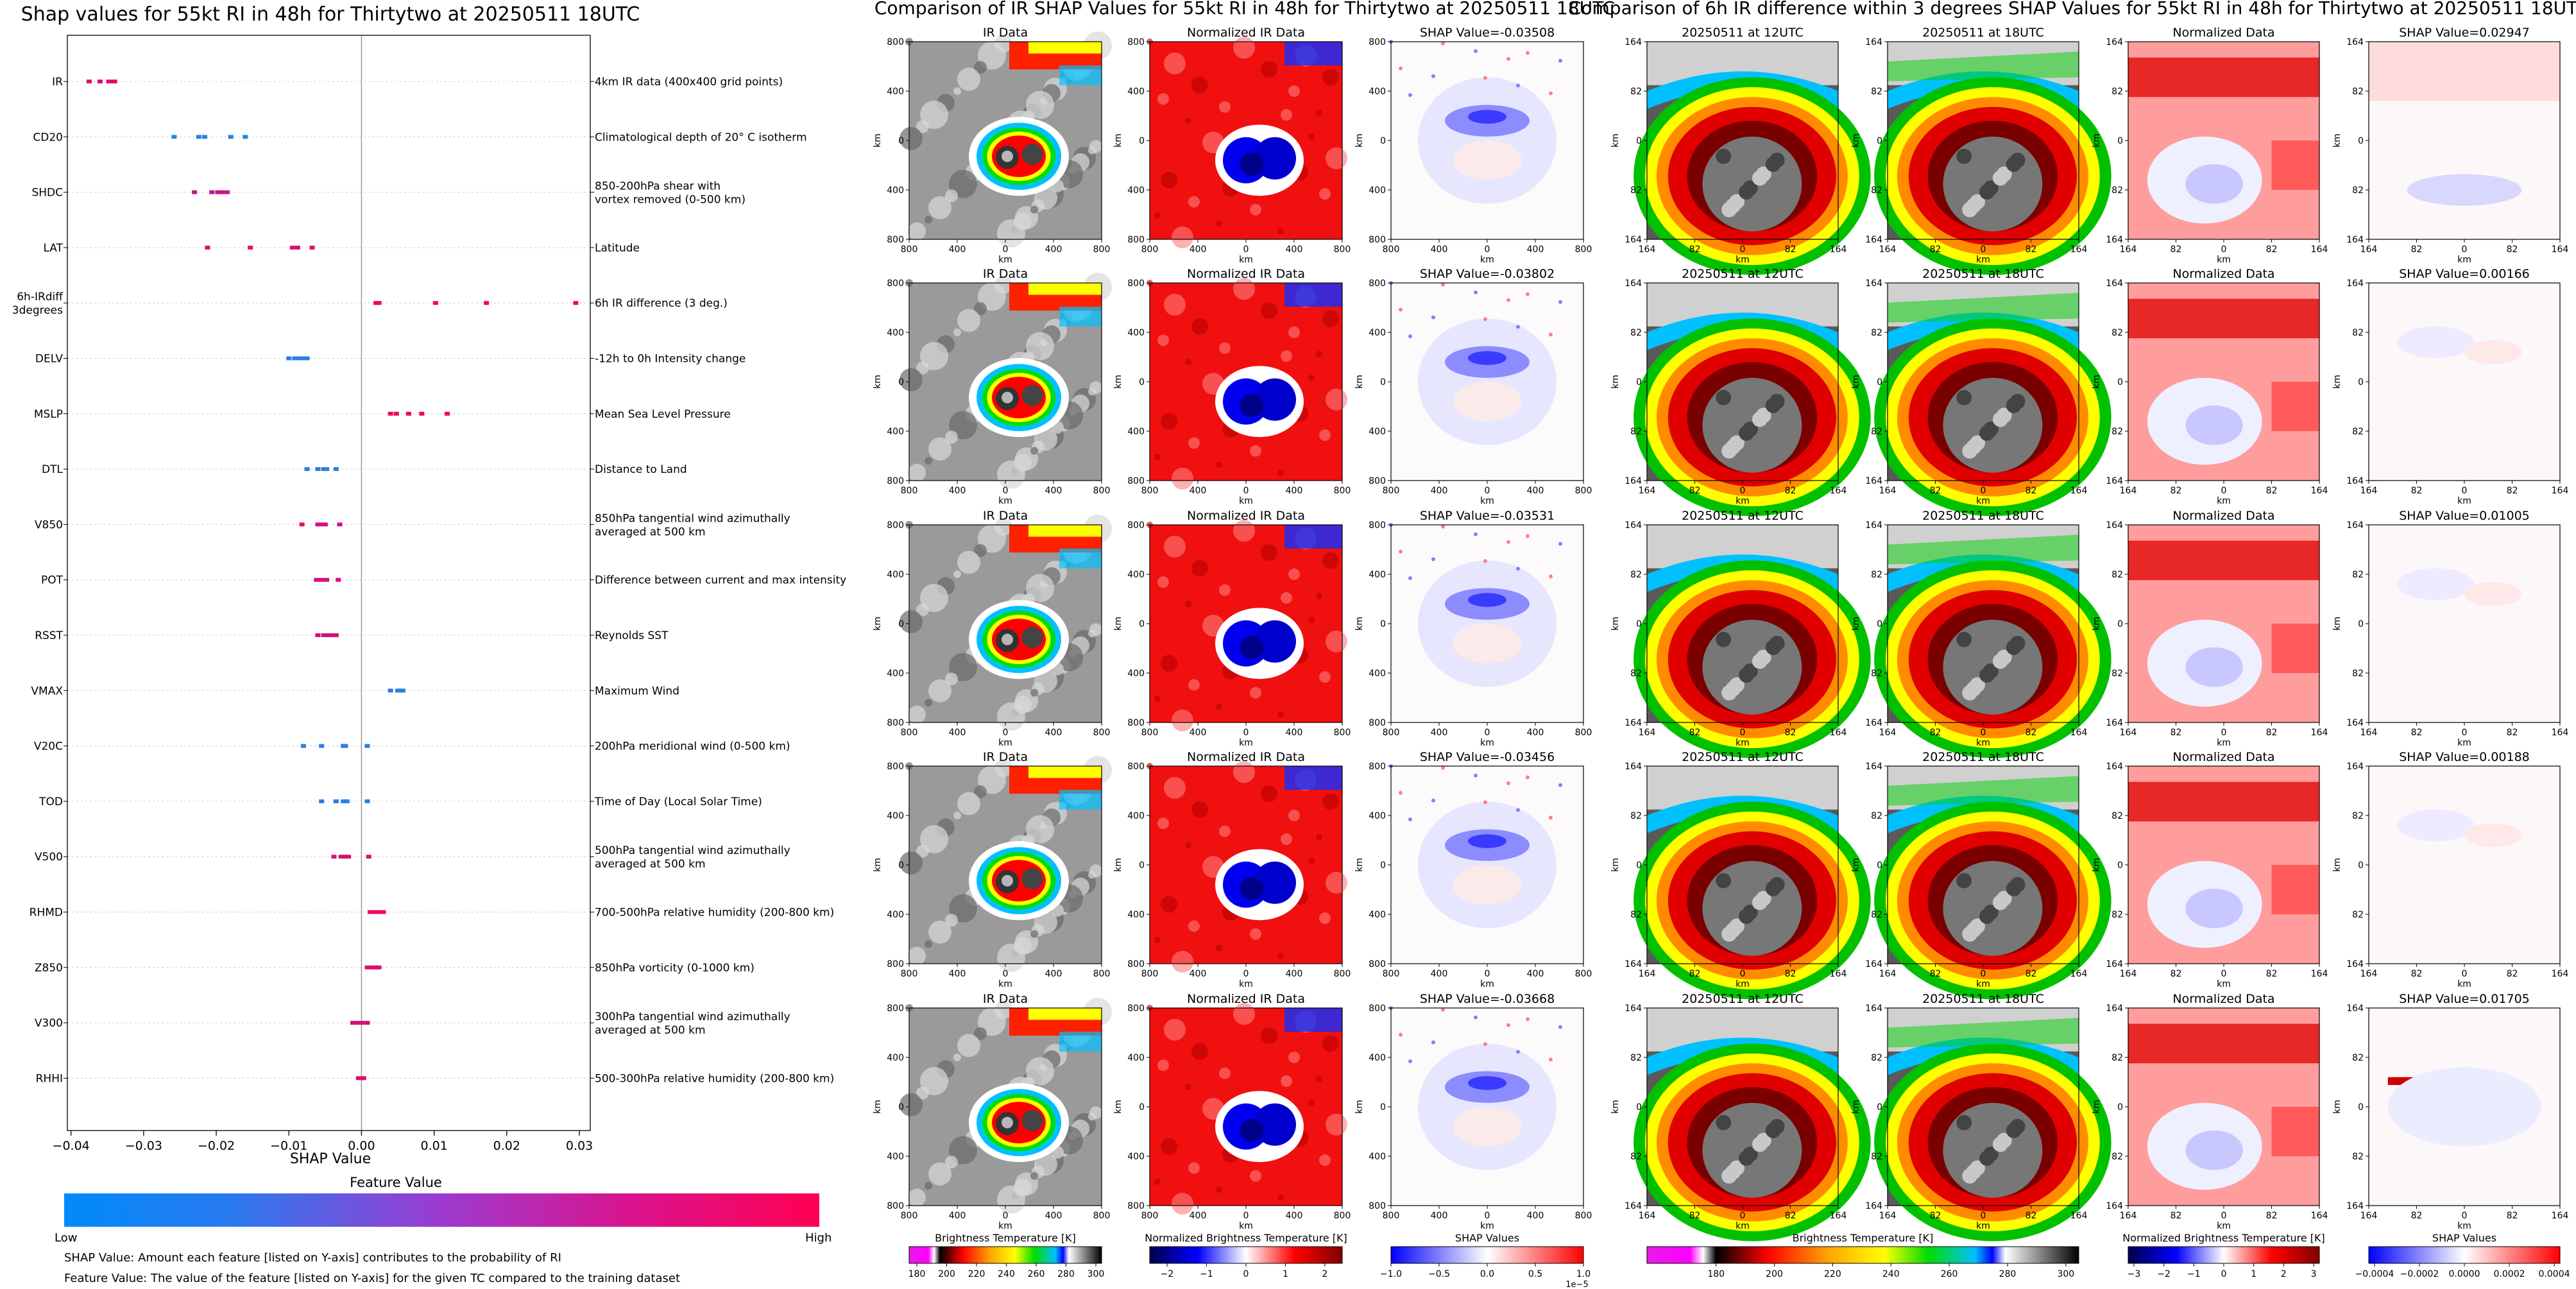  What do you see at coordinates (2223, 77) in the screenshot?
I see `diffnorm-band` at bounding box center [2223, 77].